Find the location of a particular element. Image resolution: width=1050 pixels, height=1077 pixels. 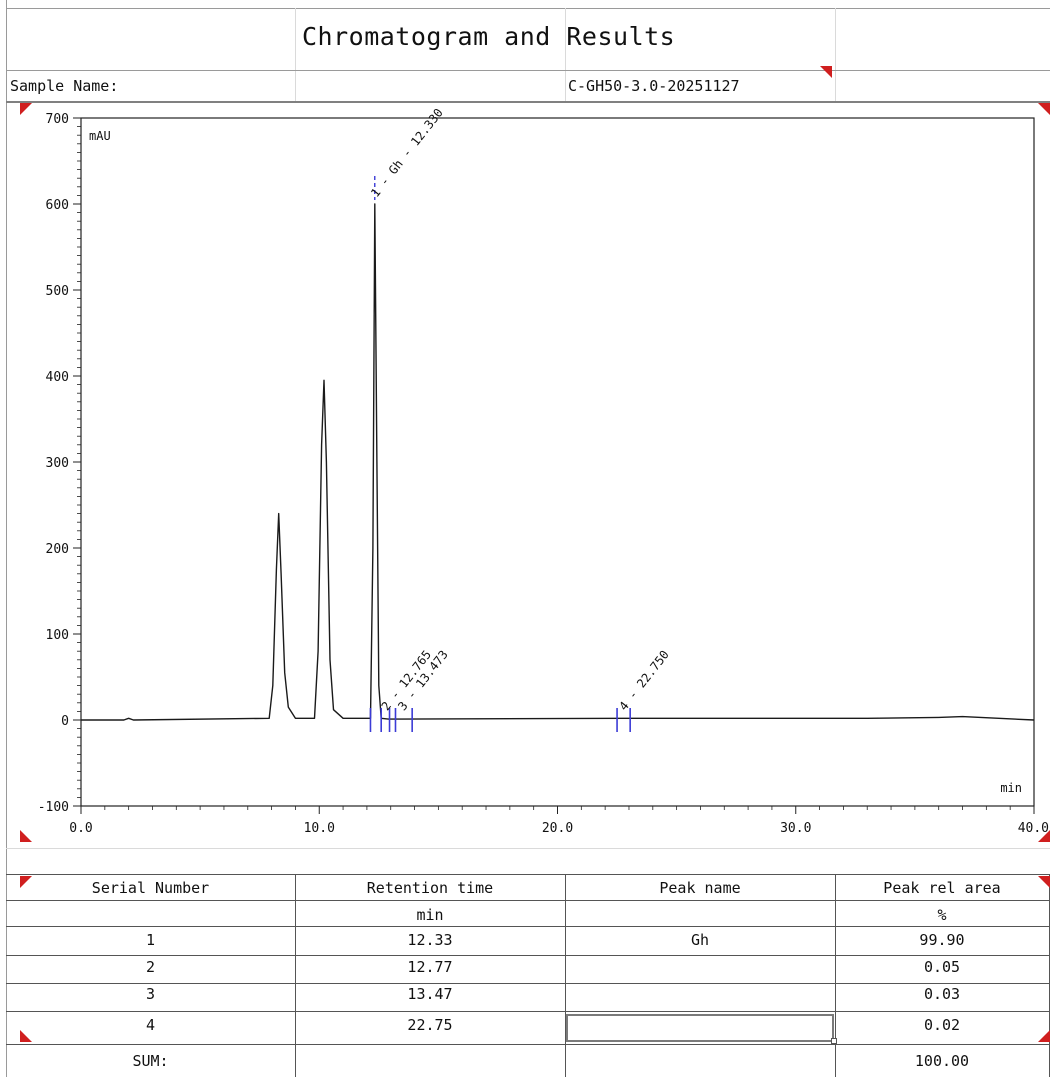

table-cell: 22.75 is located at coordinates (430, 1025).